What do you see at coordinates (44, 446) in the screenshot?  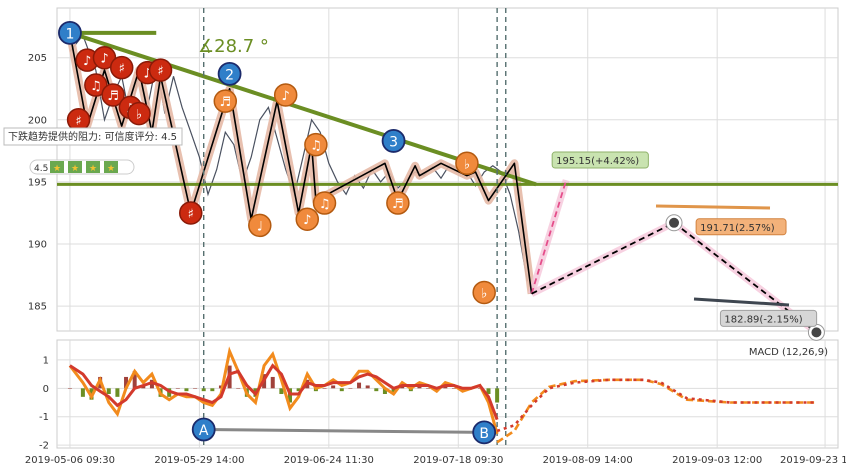 I see `macd-y-tick-label: -2` at bounding box center [44, 446].